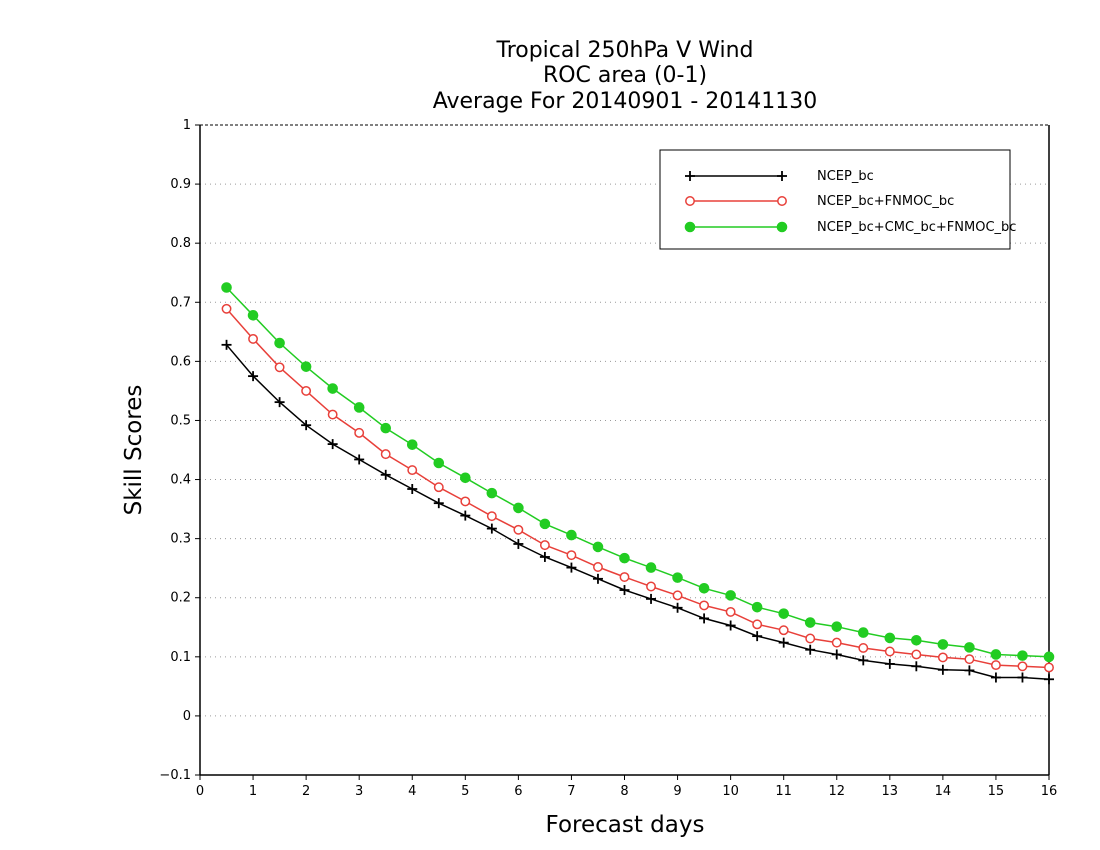  What do you see at coordinates (180, 539) in the screenshot?
I see `y-tick-label-4: 0.3` at bounding box center [180, 539].